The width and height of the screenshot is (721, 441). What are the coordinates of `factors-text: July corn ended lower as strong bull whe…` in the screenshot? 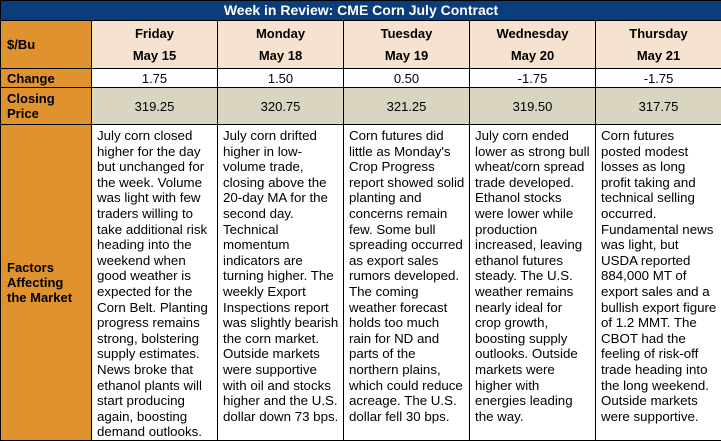 It's located at (533, 283).